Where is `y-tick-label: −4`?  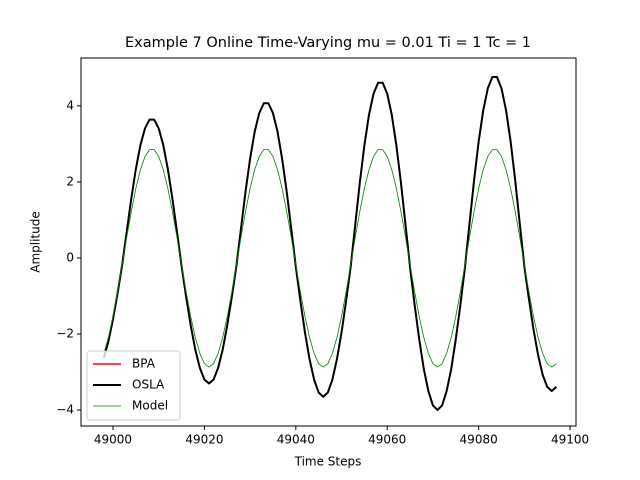 y-tick-label: −4 is located at coordinates (65, 410).